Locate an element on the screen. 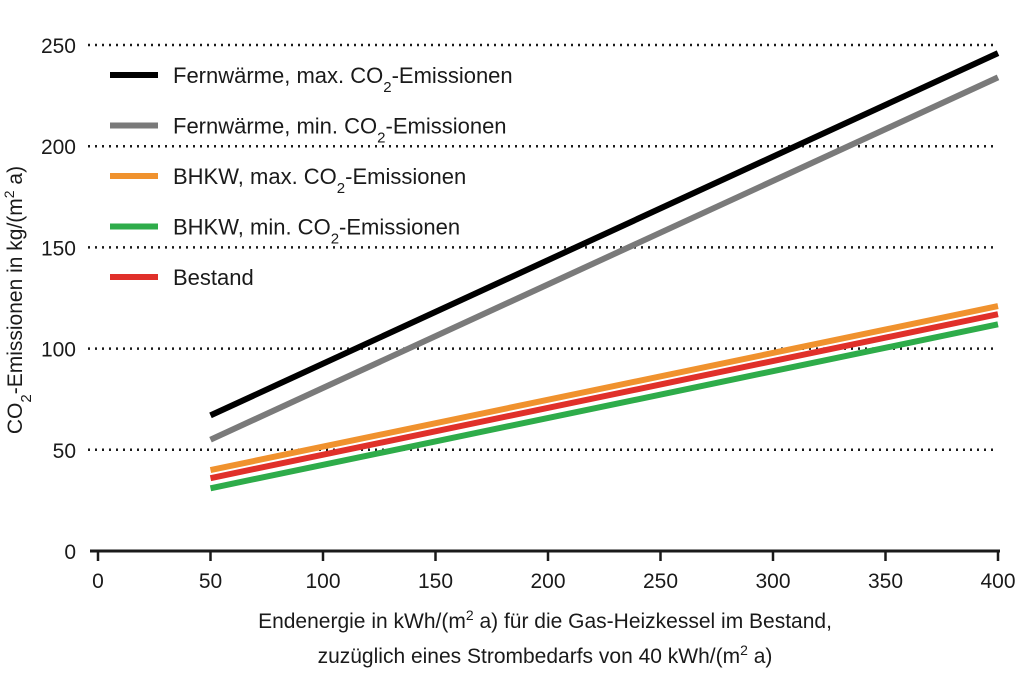 The height and width of the screenshot is (685, 1024). y-axis-title: CO2-Emissionen in kg/(m2 a) is located at coordinates (18, 300).